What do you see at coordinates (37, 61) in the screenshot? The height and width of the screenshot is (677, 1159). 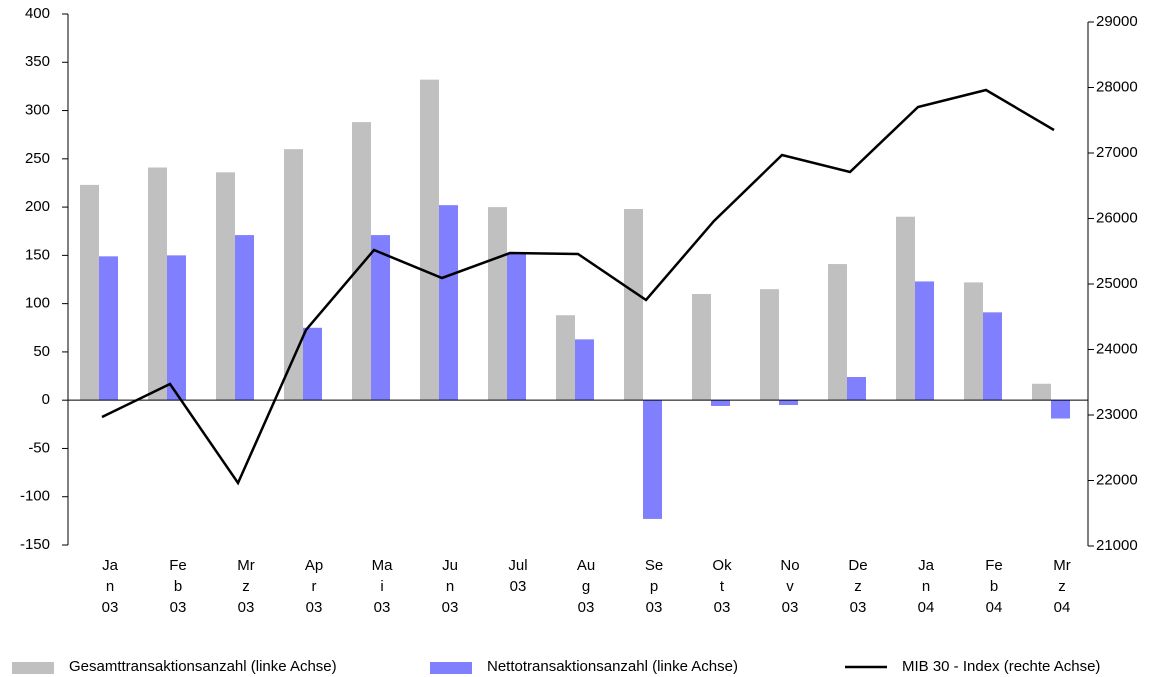 I see `y-tick-label: 350` at bounding box center [37, 61].